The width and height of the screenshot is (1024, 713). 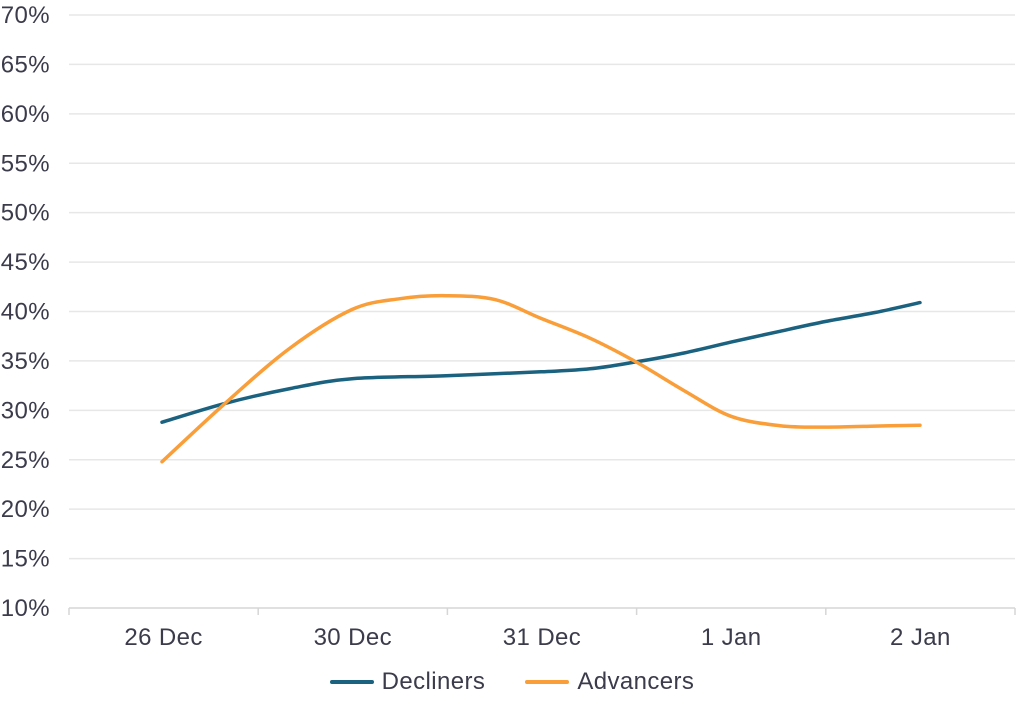 What do you see at coordinates (541, 362) in the screenshot?
I see `decliners-line` at bounding box center [541, 362].